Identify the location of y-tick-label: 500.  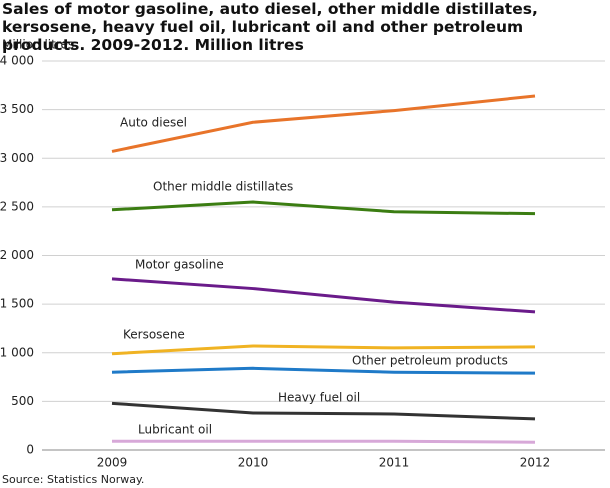
(22, 401).